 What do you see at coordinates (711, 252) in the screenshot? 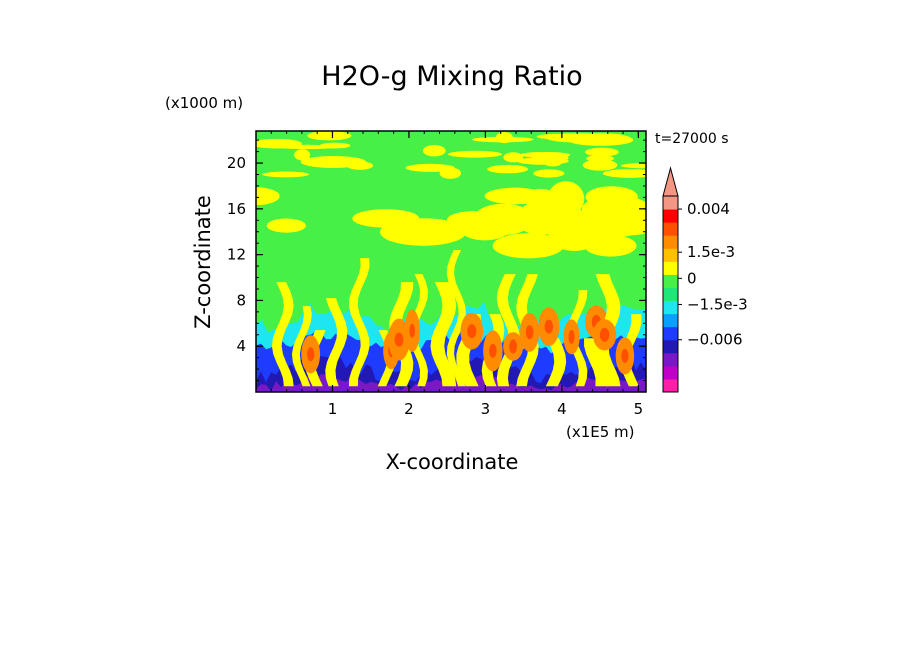
I see `colorbar-label: 1.5e-3` at bounding box center [711, 252].